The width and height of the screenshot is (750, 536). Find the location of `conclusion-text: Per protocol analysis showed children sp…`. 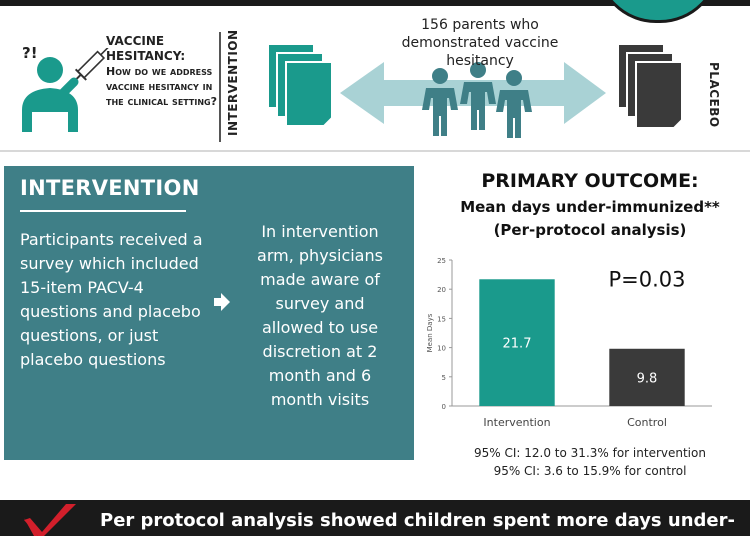

conclusion-text: Per protocol analysis showed children sp… is located at coordinates (417, 520).